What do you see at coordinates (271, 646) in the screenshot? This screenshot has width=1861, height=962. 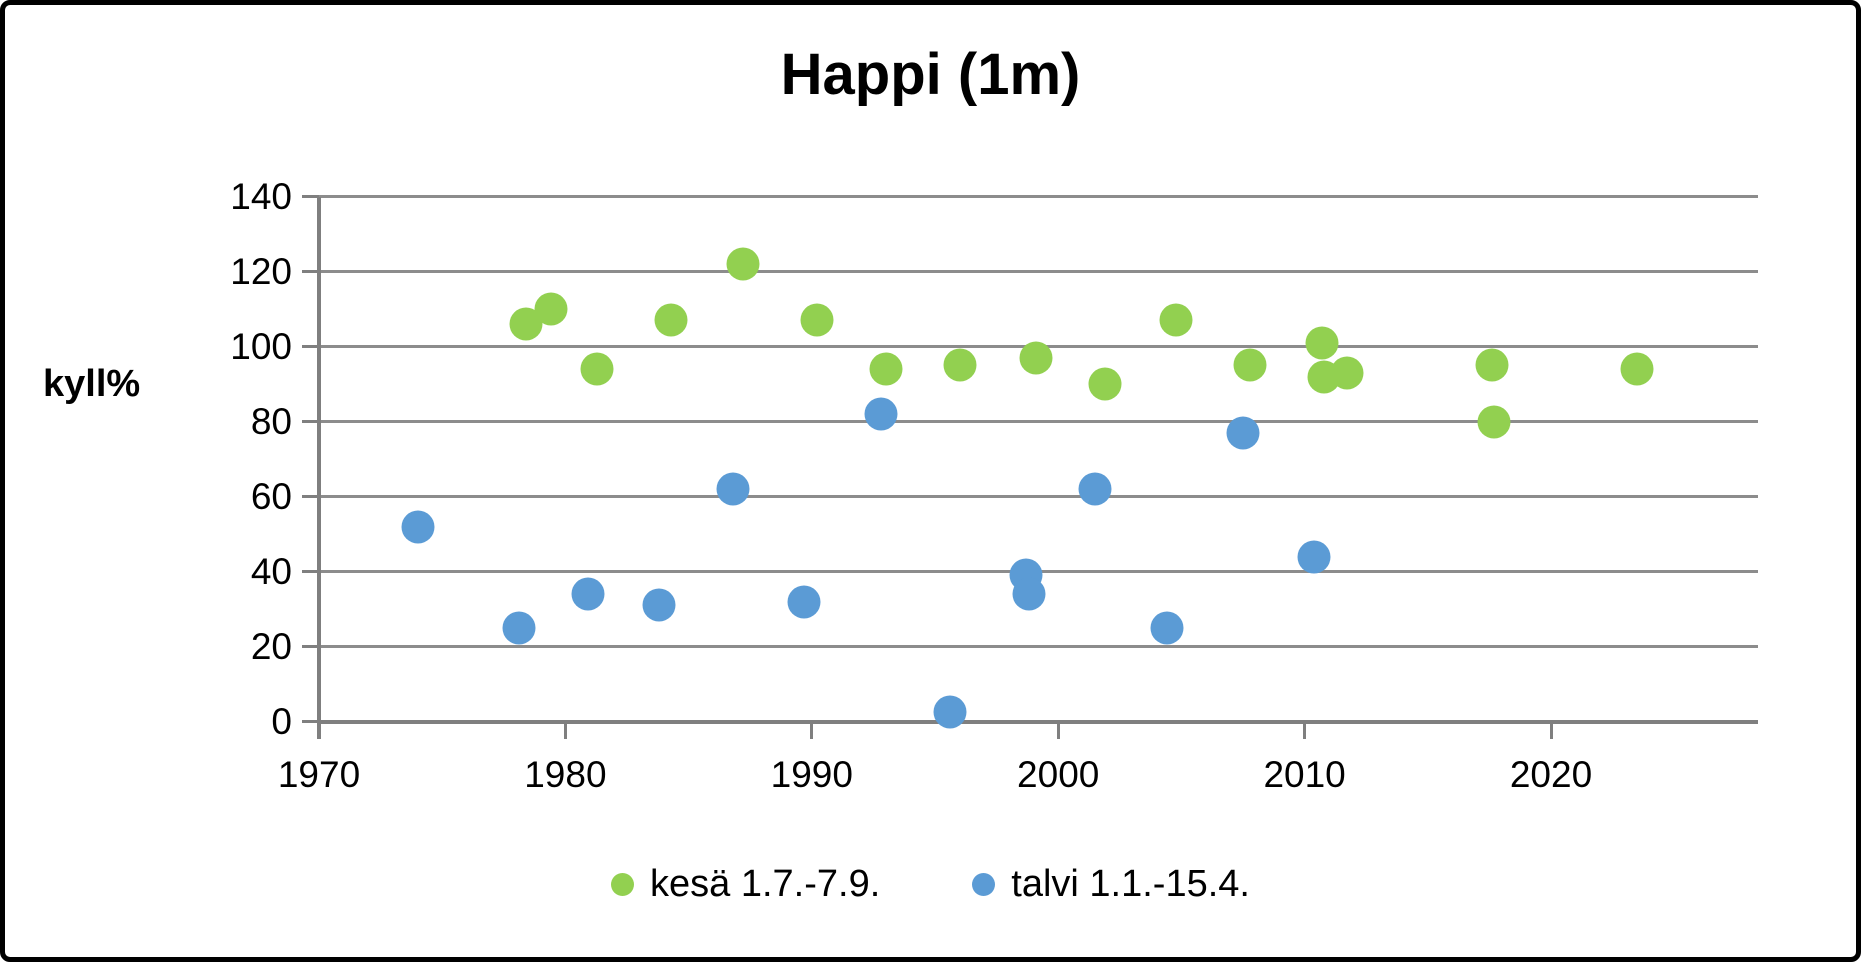 I see `y-tick-label-20: 20` at bounding box center [271, 646].